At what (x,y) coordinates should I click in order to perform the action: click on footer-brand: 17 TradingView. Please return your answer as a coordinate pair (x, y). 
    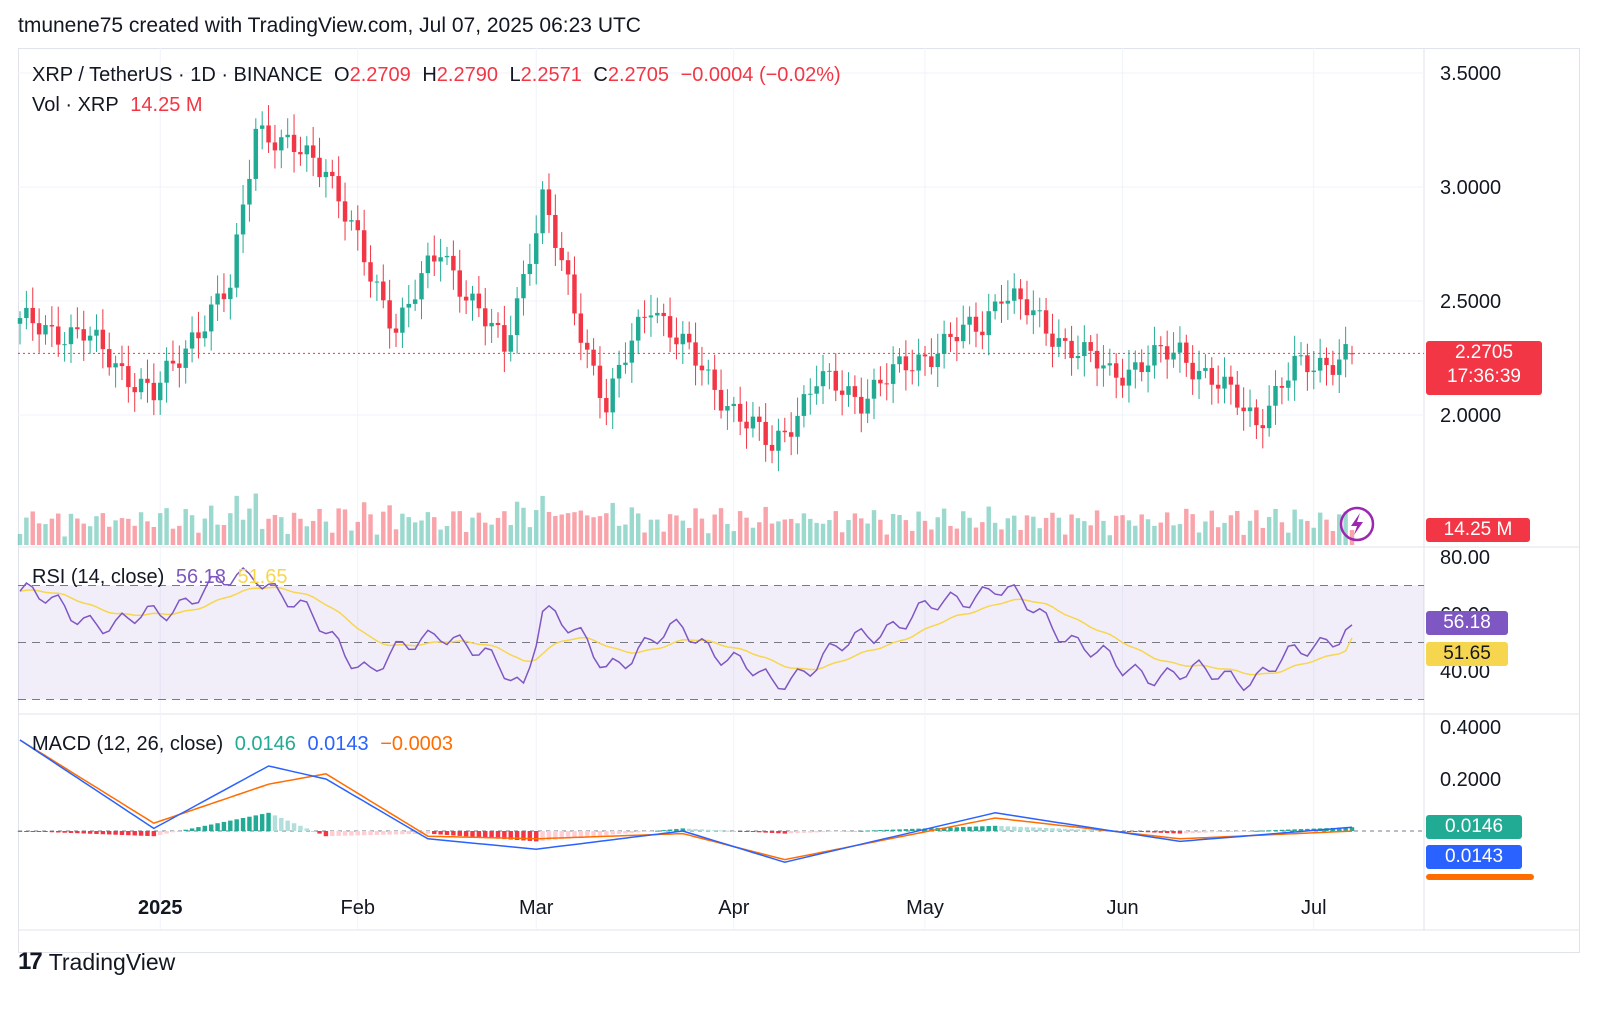
    Looking at the image, I should click on (96, 962).